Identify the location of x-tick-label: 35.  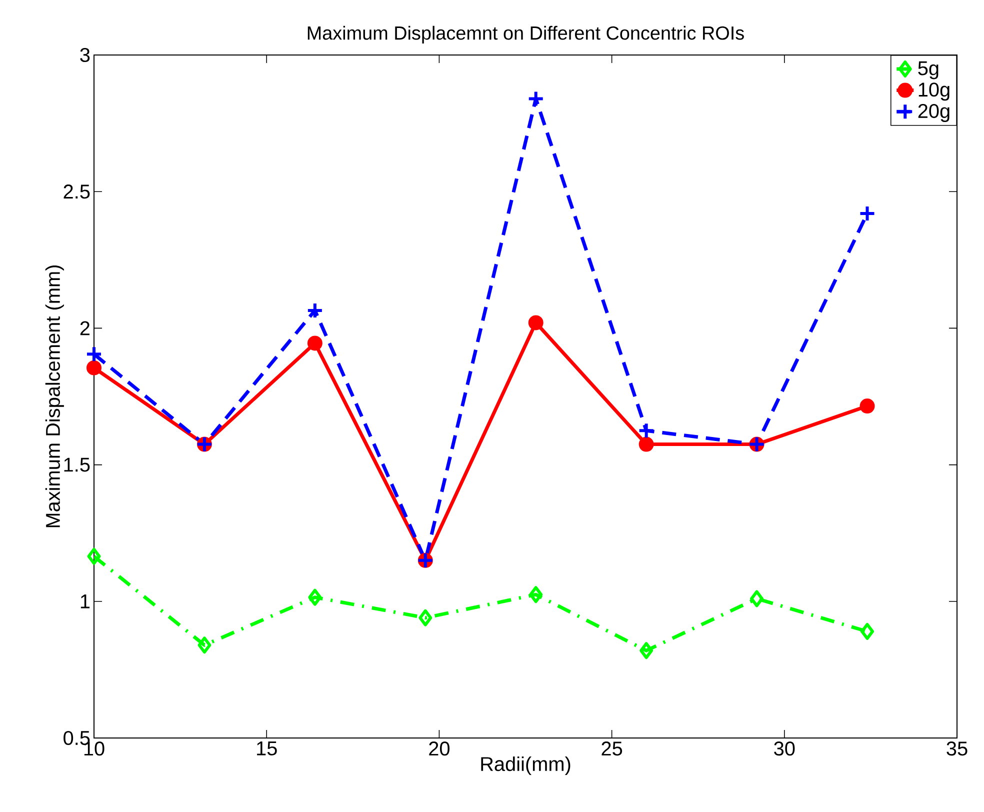
(957, 749).